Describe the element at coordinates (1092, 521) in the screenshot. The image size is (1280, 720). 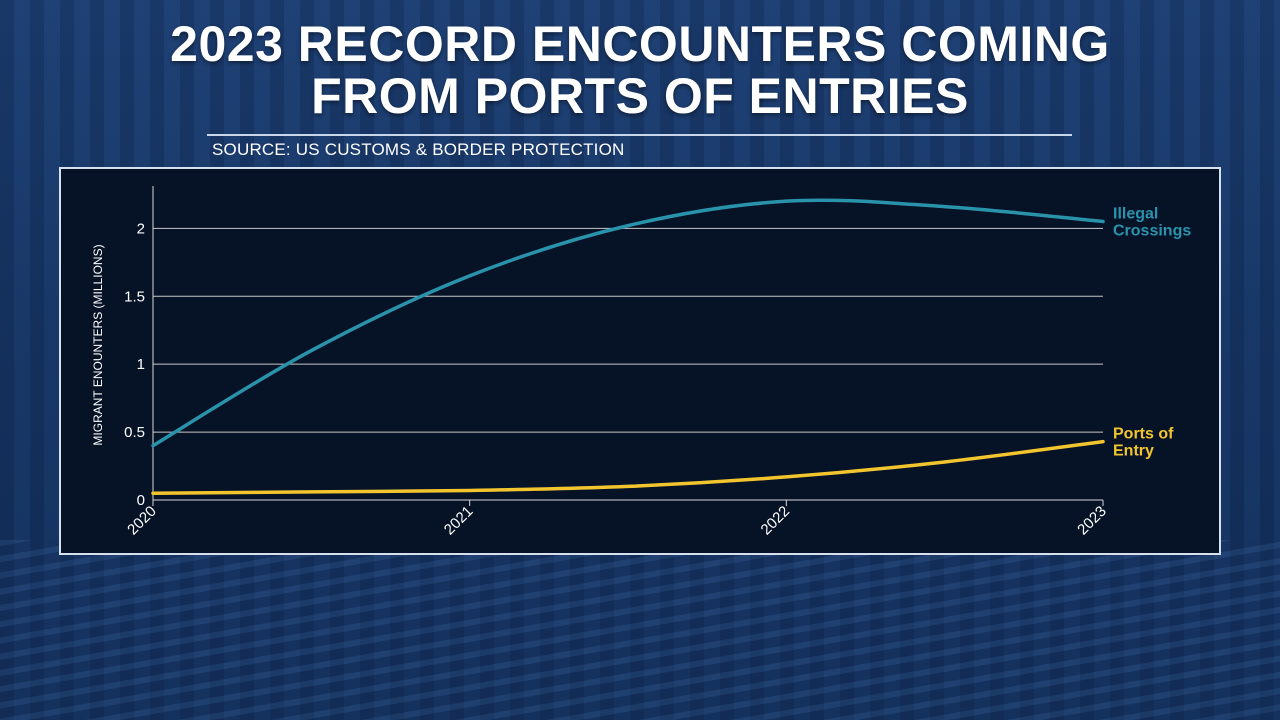
I see `x-tick-label: 2023` at that location.